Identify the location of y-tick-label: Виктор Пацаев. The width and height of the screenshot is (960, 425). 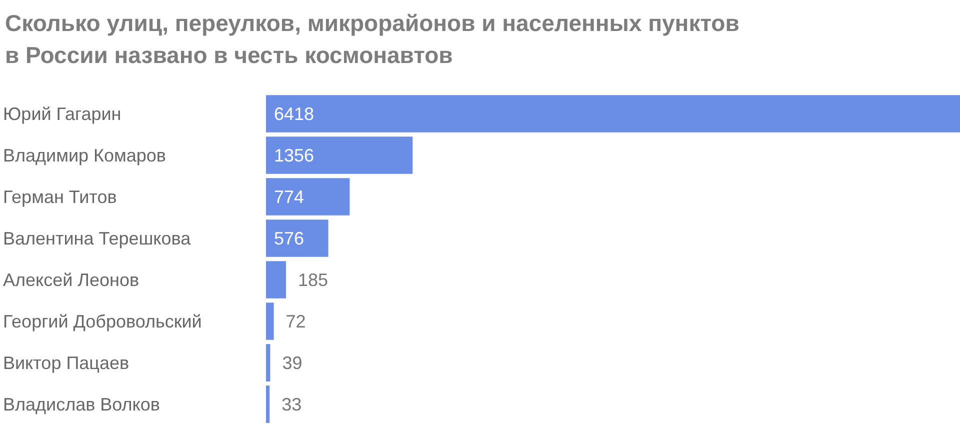
(66, 362).